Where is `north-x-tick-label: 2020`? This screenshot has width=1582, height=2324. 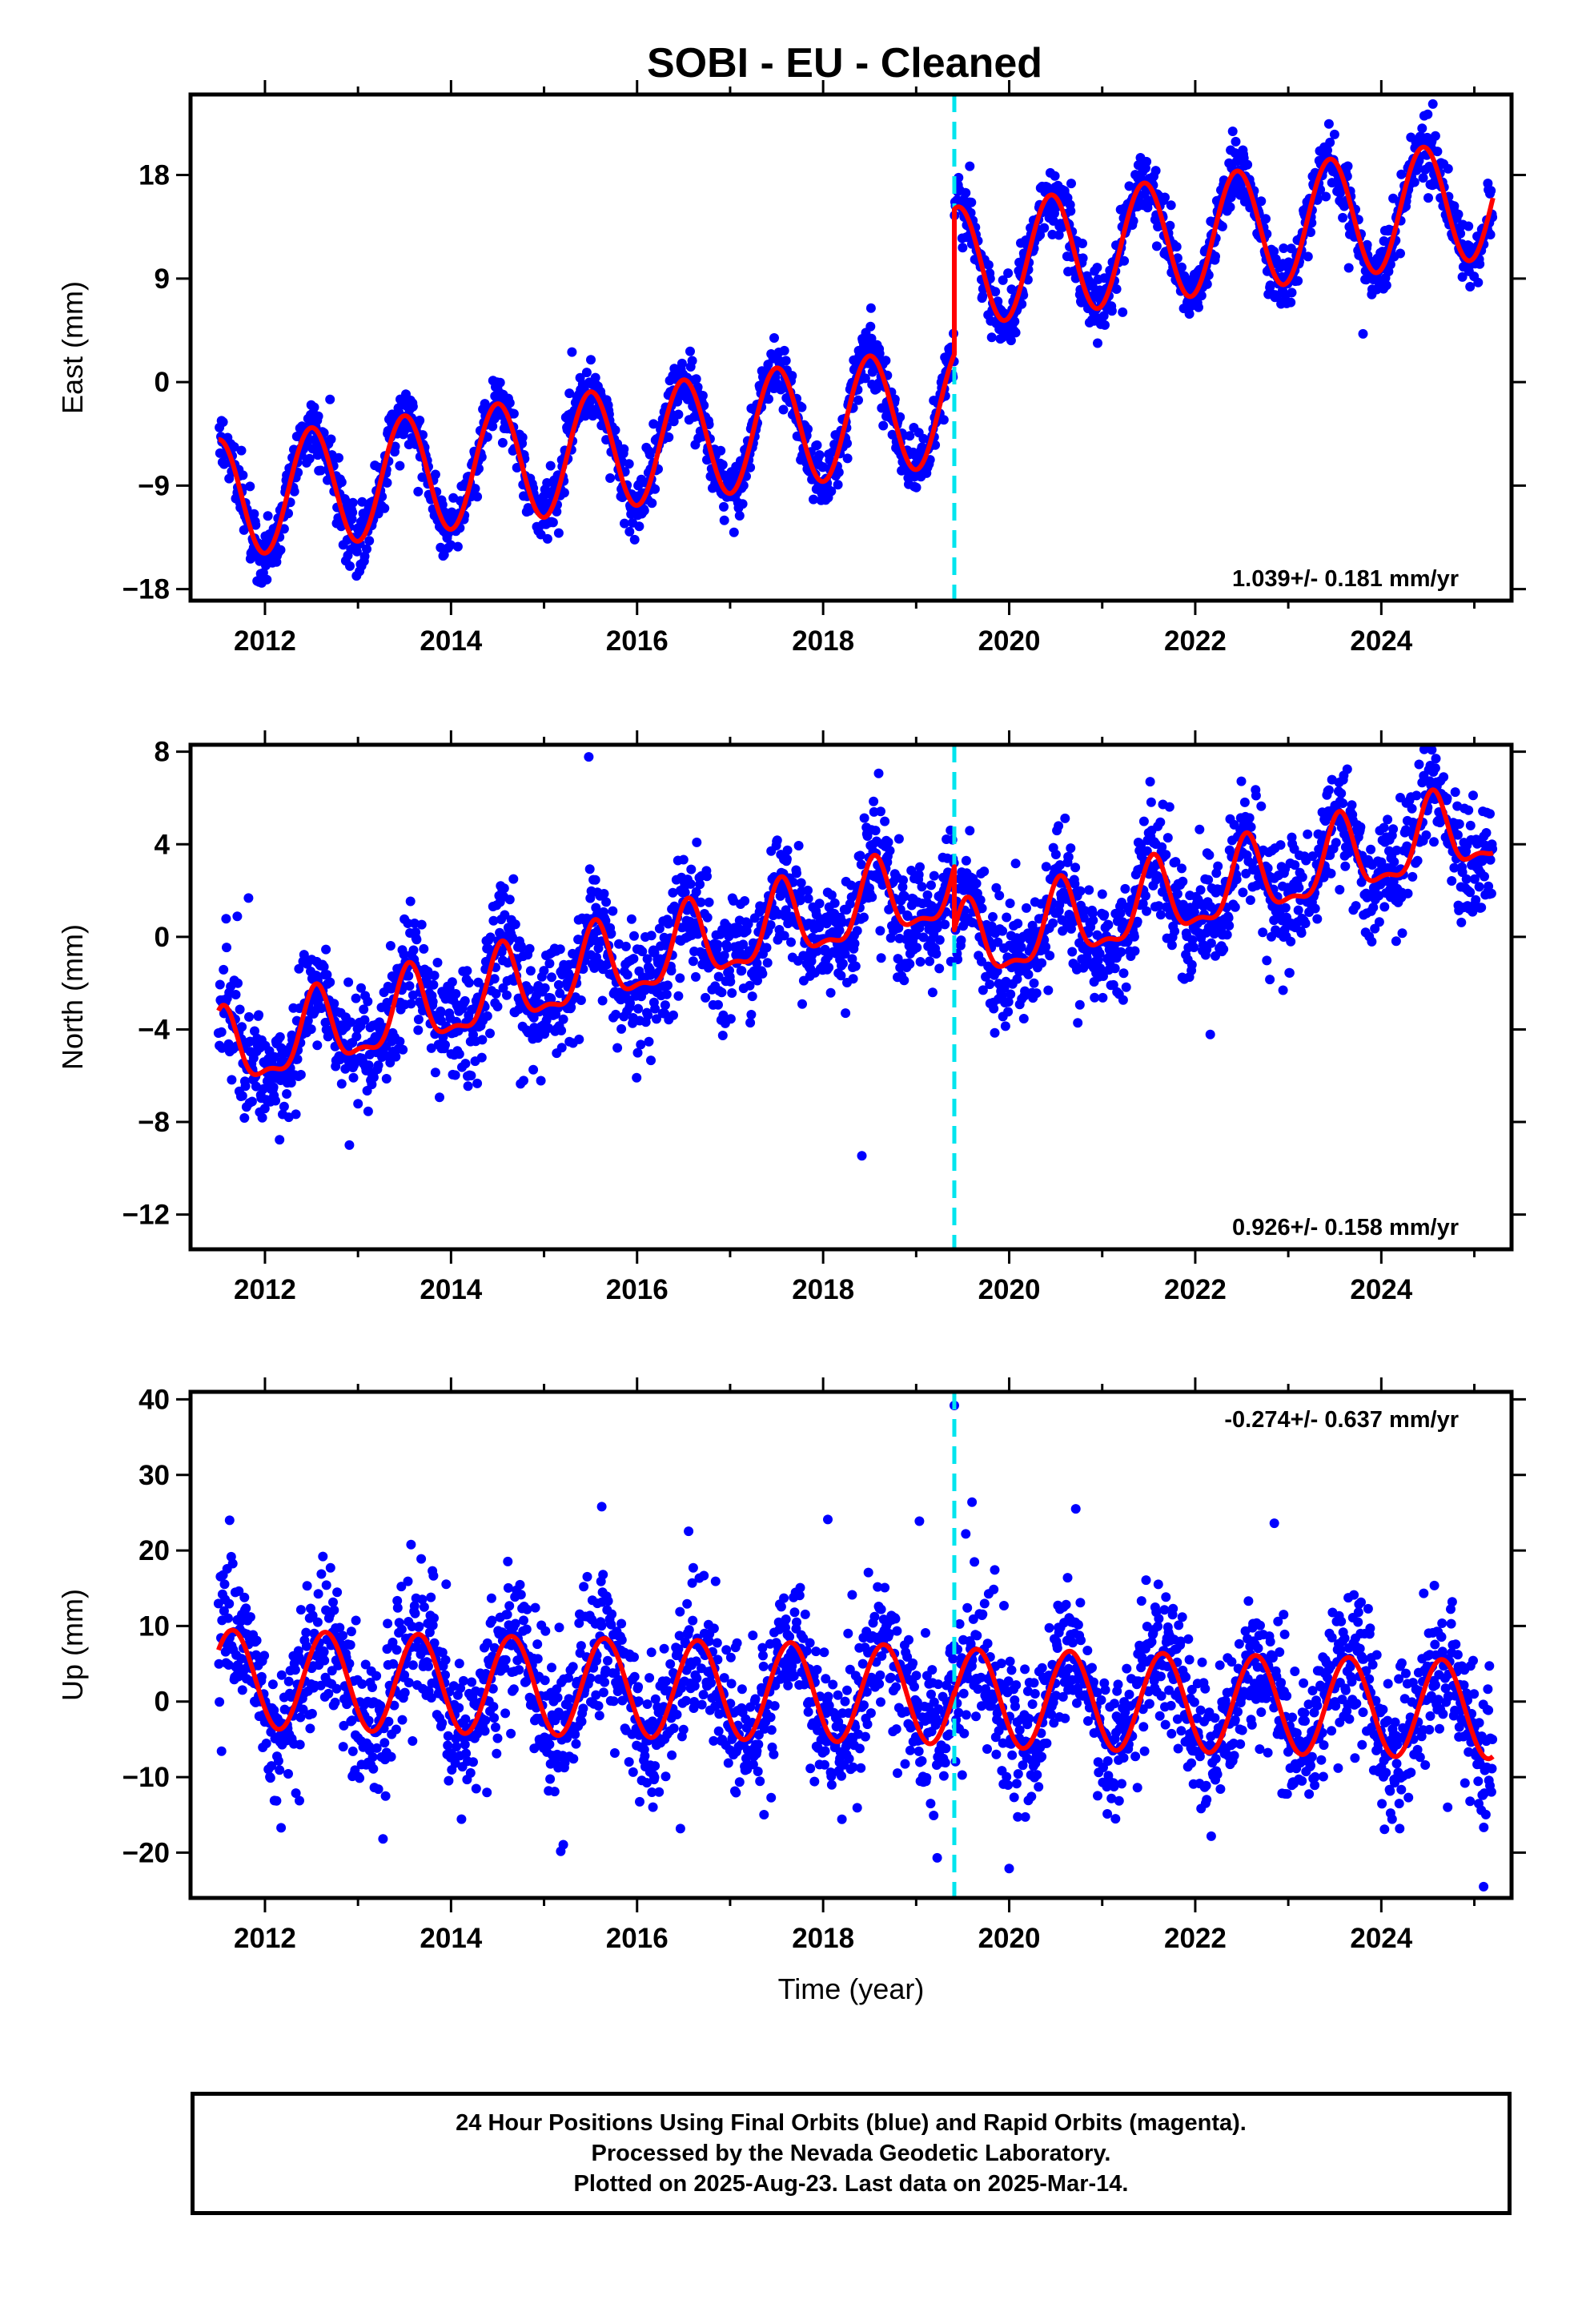
north-x-tick-label: 2020 is located at coordinates (1010, 1289).